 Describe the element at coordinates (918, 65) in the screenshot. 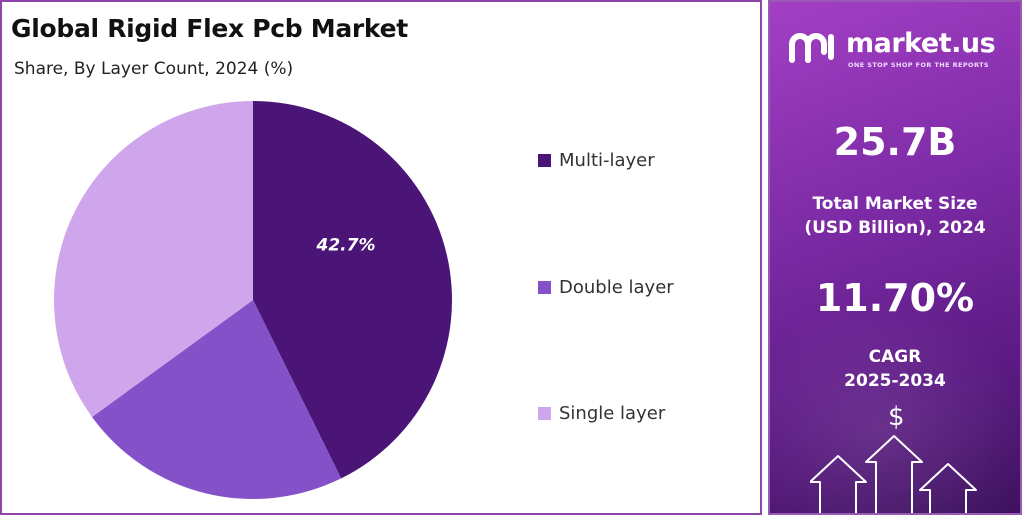

I see `brand-tagline: ONE STOP SHOP FOR THE REPORTS` at that location.